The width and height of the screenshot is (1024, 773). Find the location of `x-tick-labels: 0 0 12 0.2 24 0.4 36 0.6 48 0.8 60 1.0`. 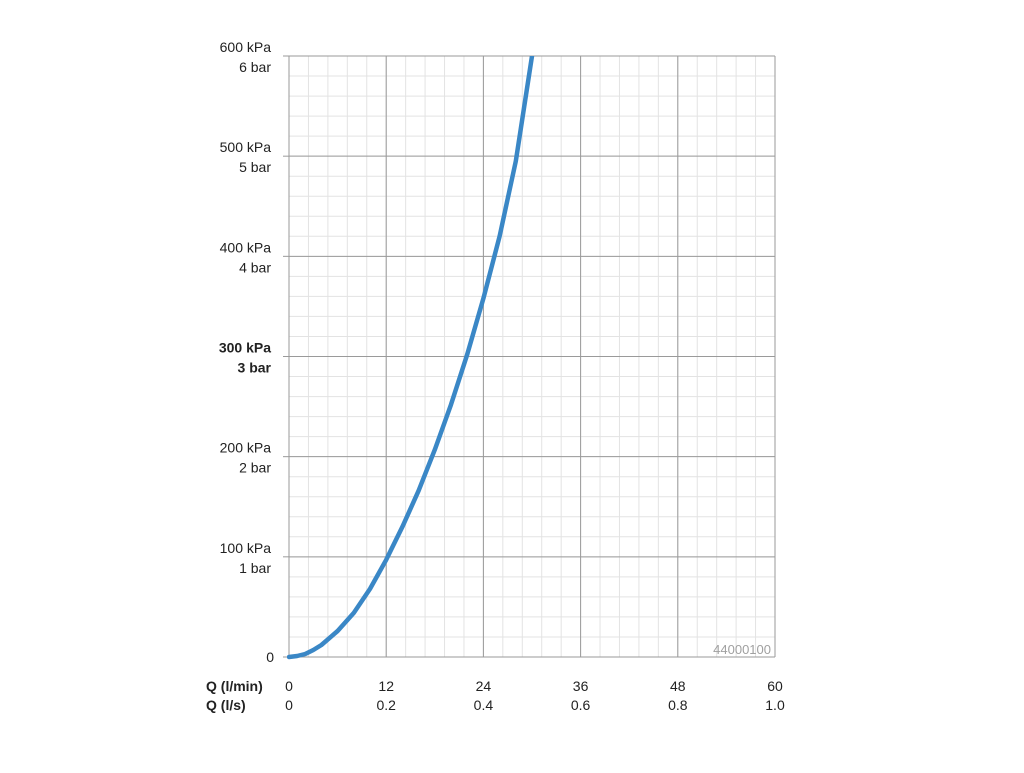

x-tick-labels: 0 0 12 0.2 24 0.4 36 0.6 48 0.8 60 1.0 is located at coordinates (535, 695).